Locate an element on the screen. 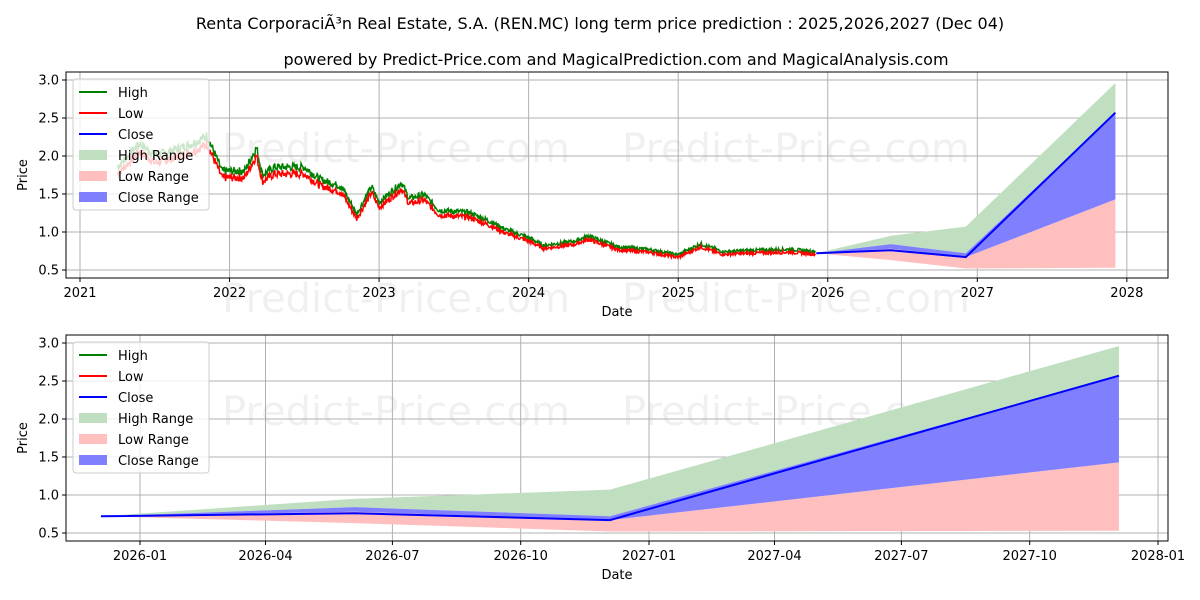 The height and width of the screenshot is (600, 1200). x-tick-label: 2027-01 is located at coordinates (649, 556).